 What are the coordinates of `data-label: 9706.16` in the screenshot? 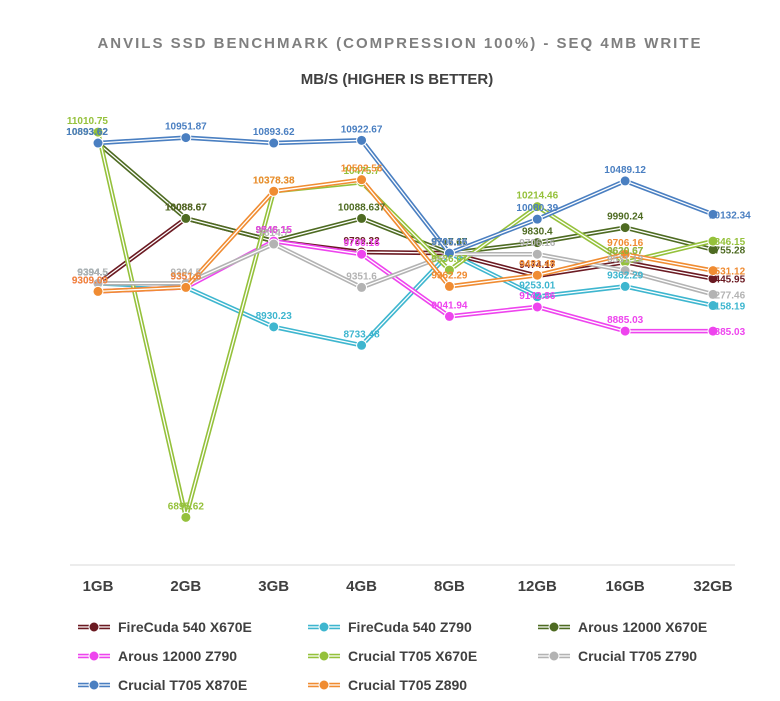 It's located at (625, 243).